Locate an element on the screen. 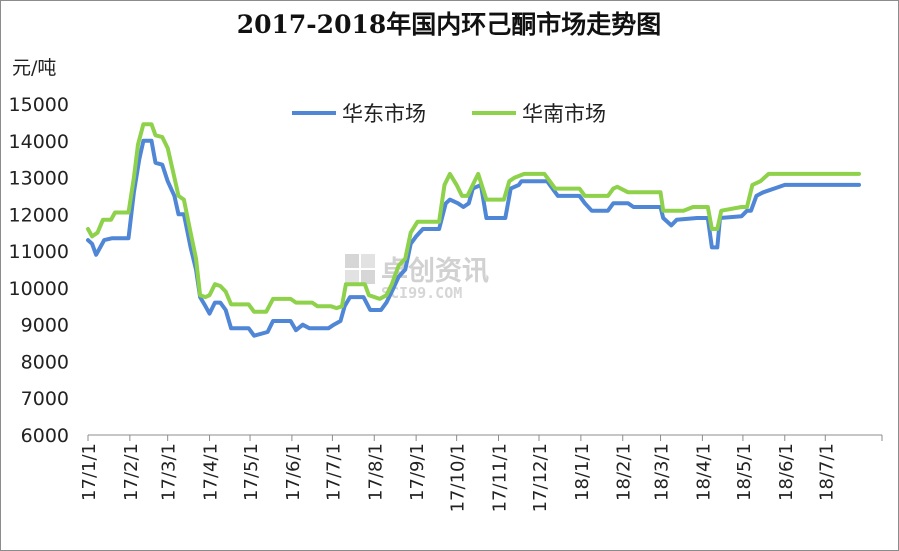 The width and height of the screenshot is (899, 551). x-tick-label: 17/4/1 is located at coordinates (211, 472).